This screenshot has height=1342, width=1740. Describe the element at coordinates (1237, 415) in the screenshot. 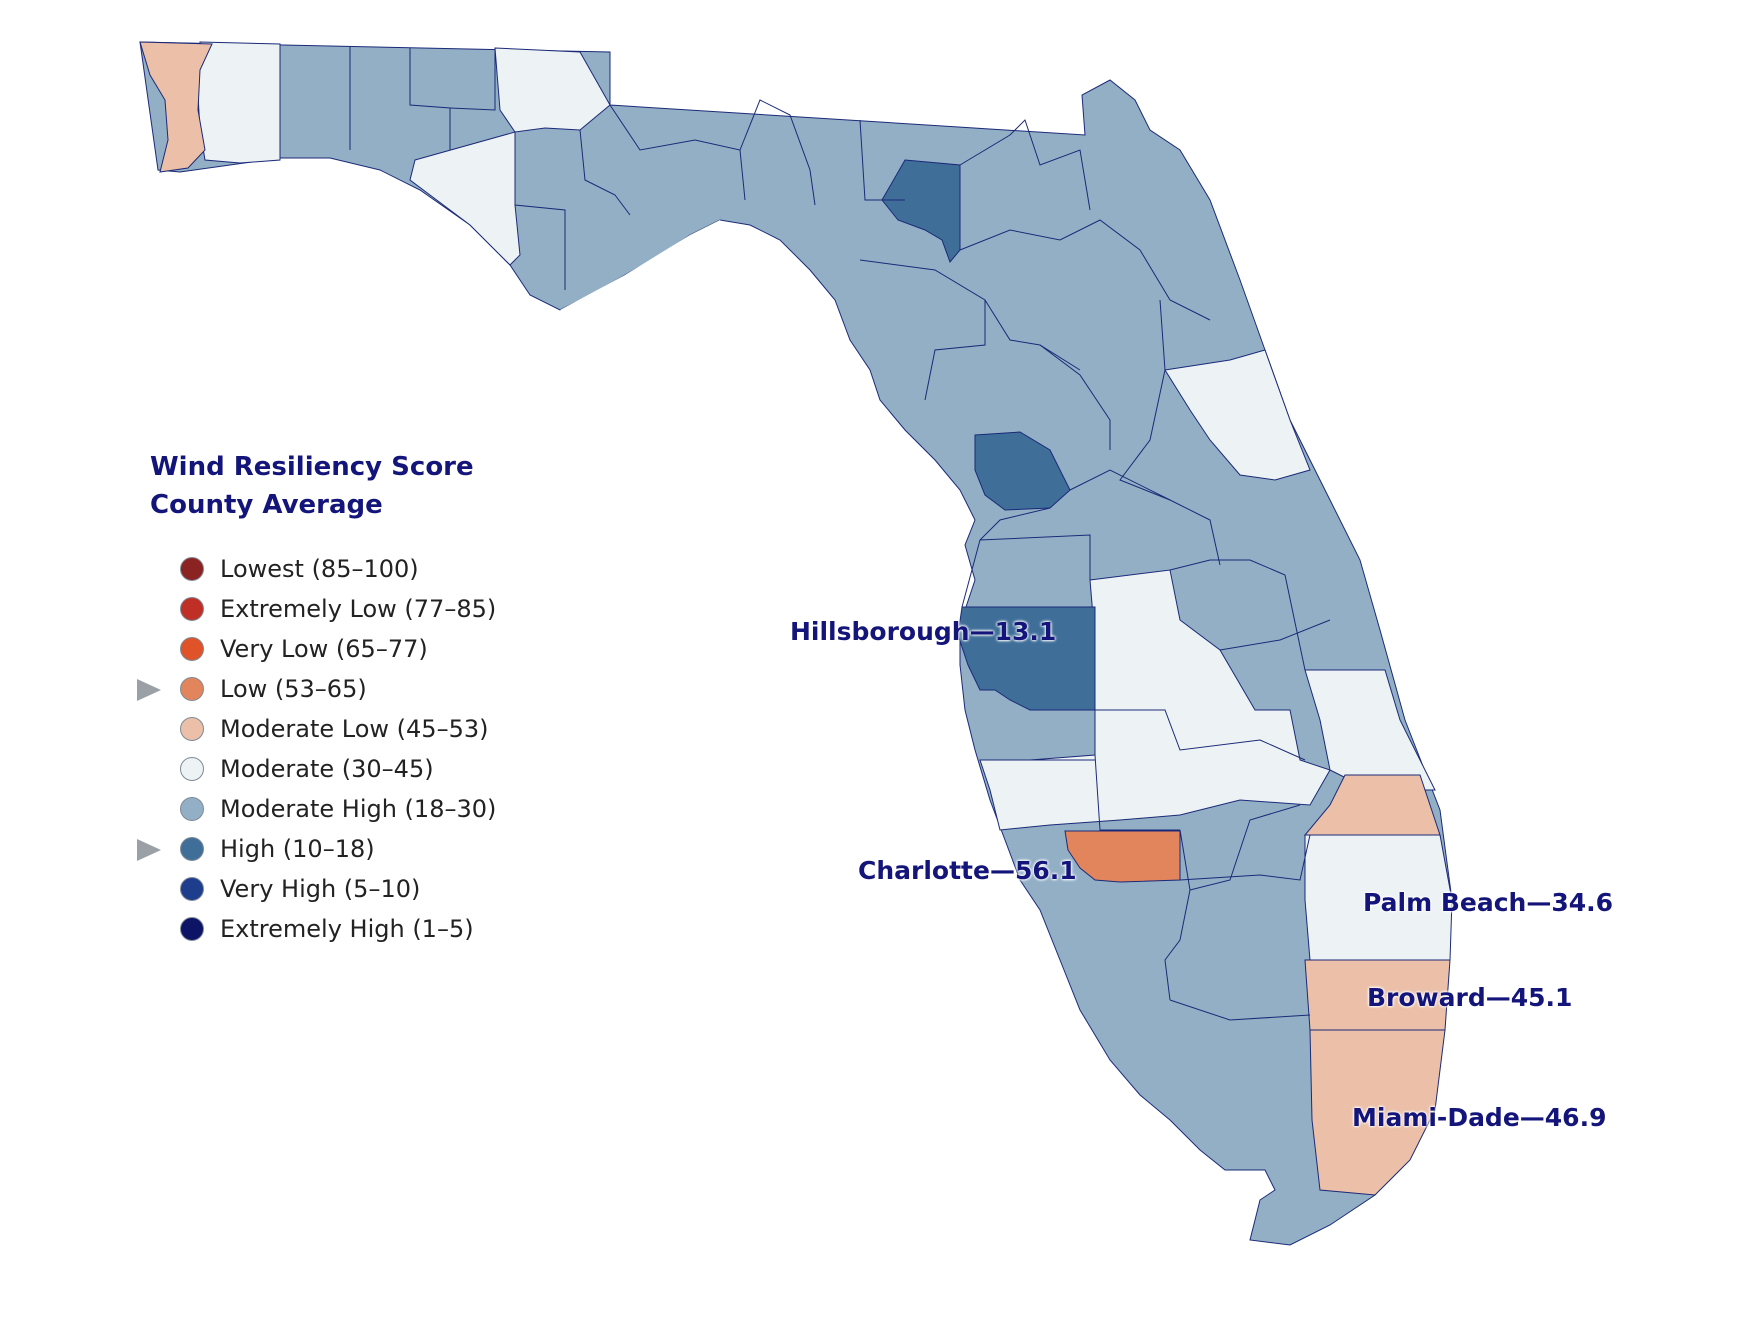

I see `county-moderate-east-coast-north` at that location.